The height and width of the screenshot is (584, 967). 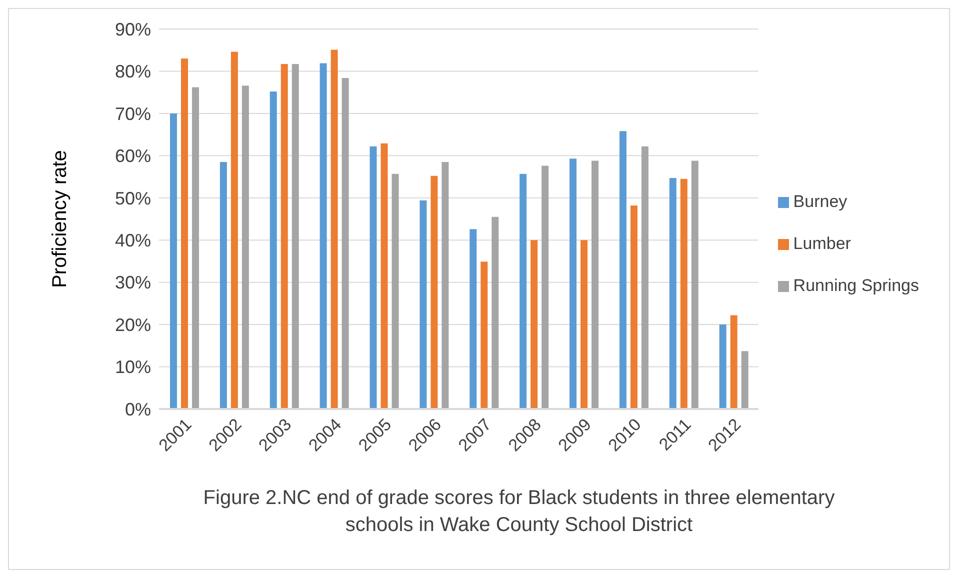 What do you see at coordinates (132, 72) in the screenshot?
I see `y-tick-label: 80%` at bounding box center [132, 72].